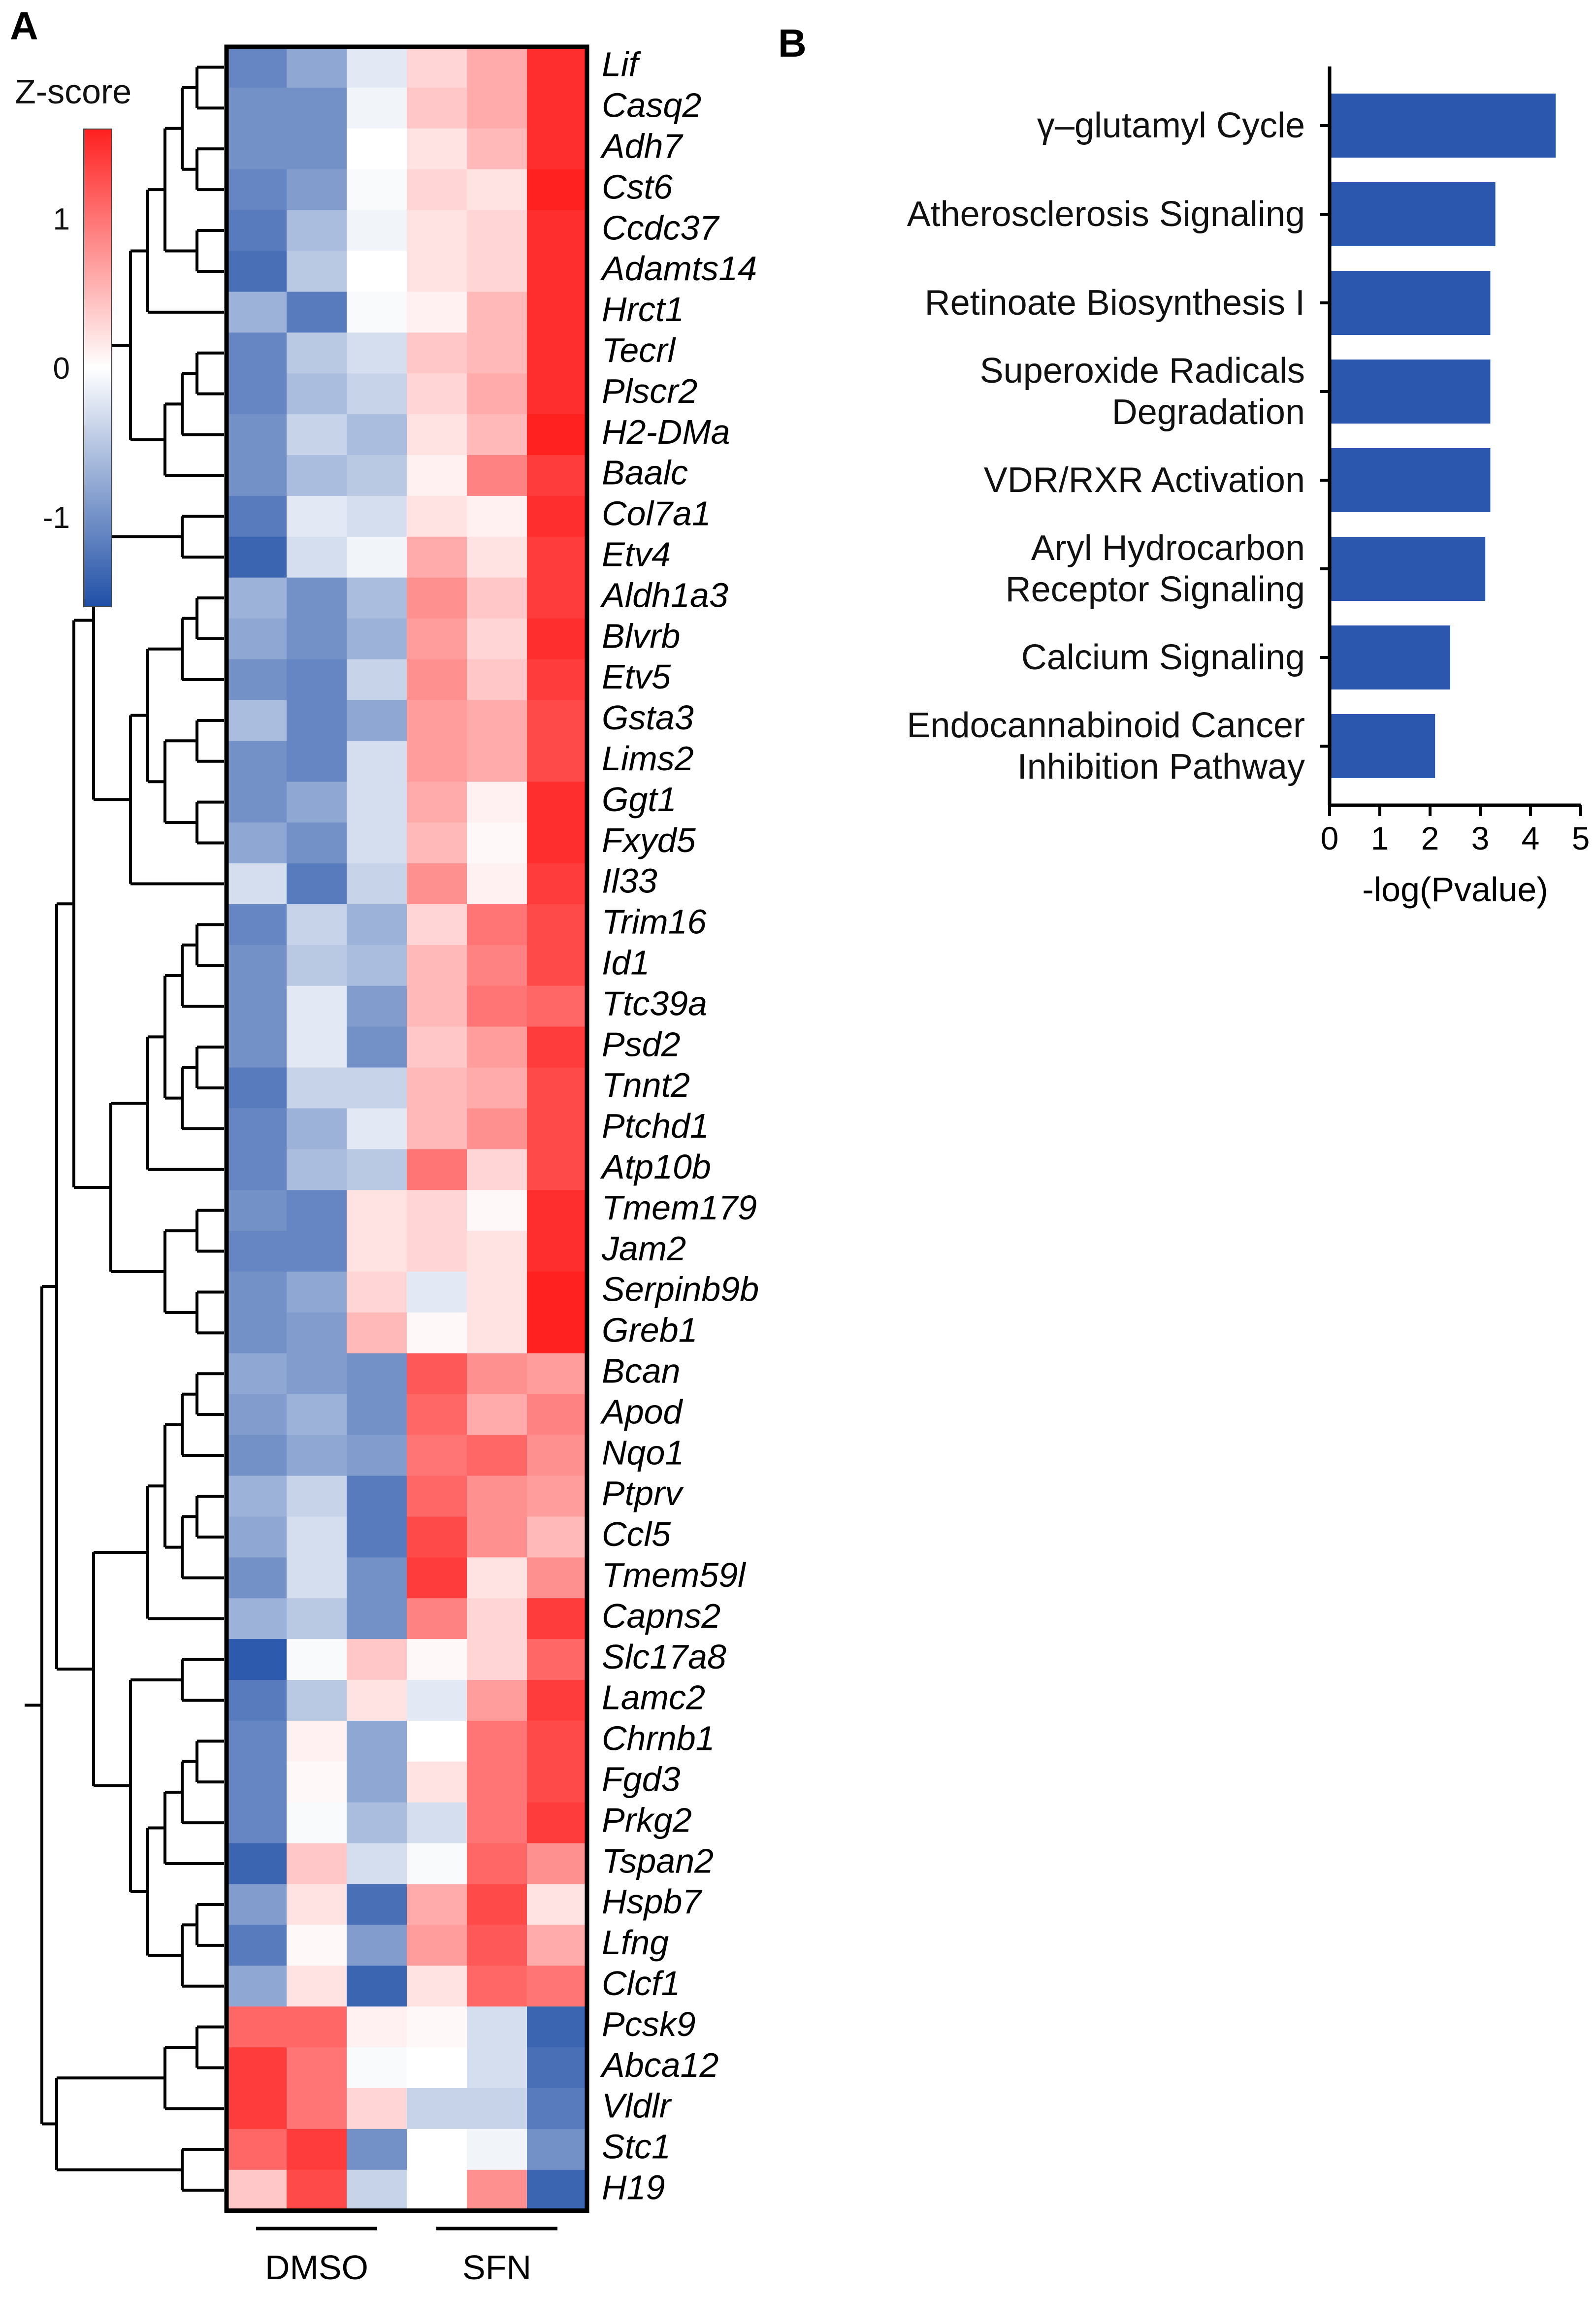 The height and width of the screenshot is (2297, 1596). Describe the element at coordinates (1106, 725) in the screenshot. I see `category-label: Endocannabinoid Cancer` at that location.